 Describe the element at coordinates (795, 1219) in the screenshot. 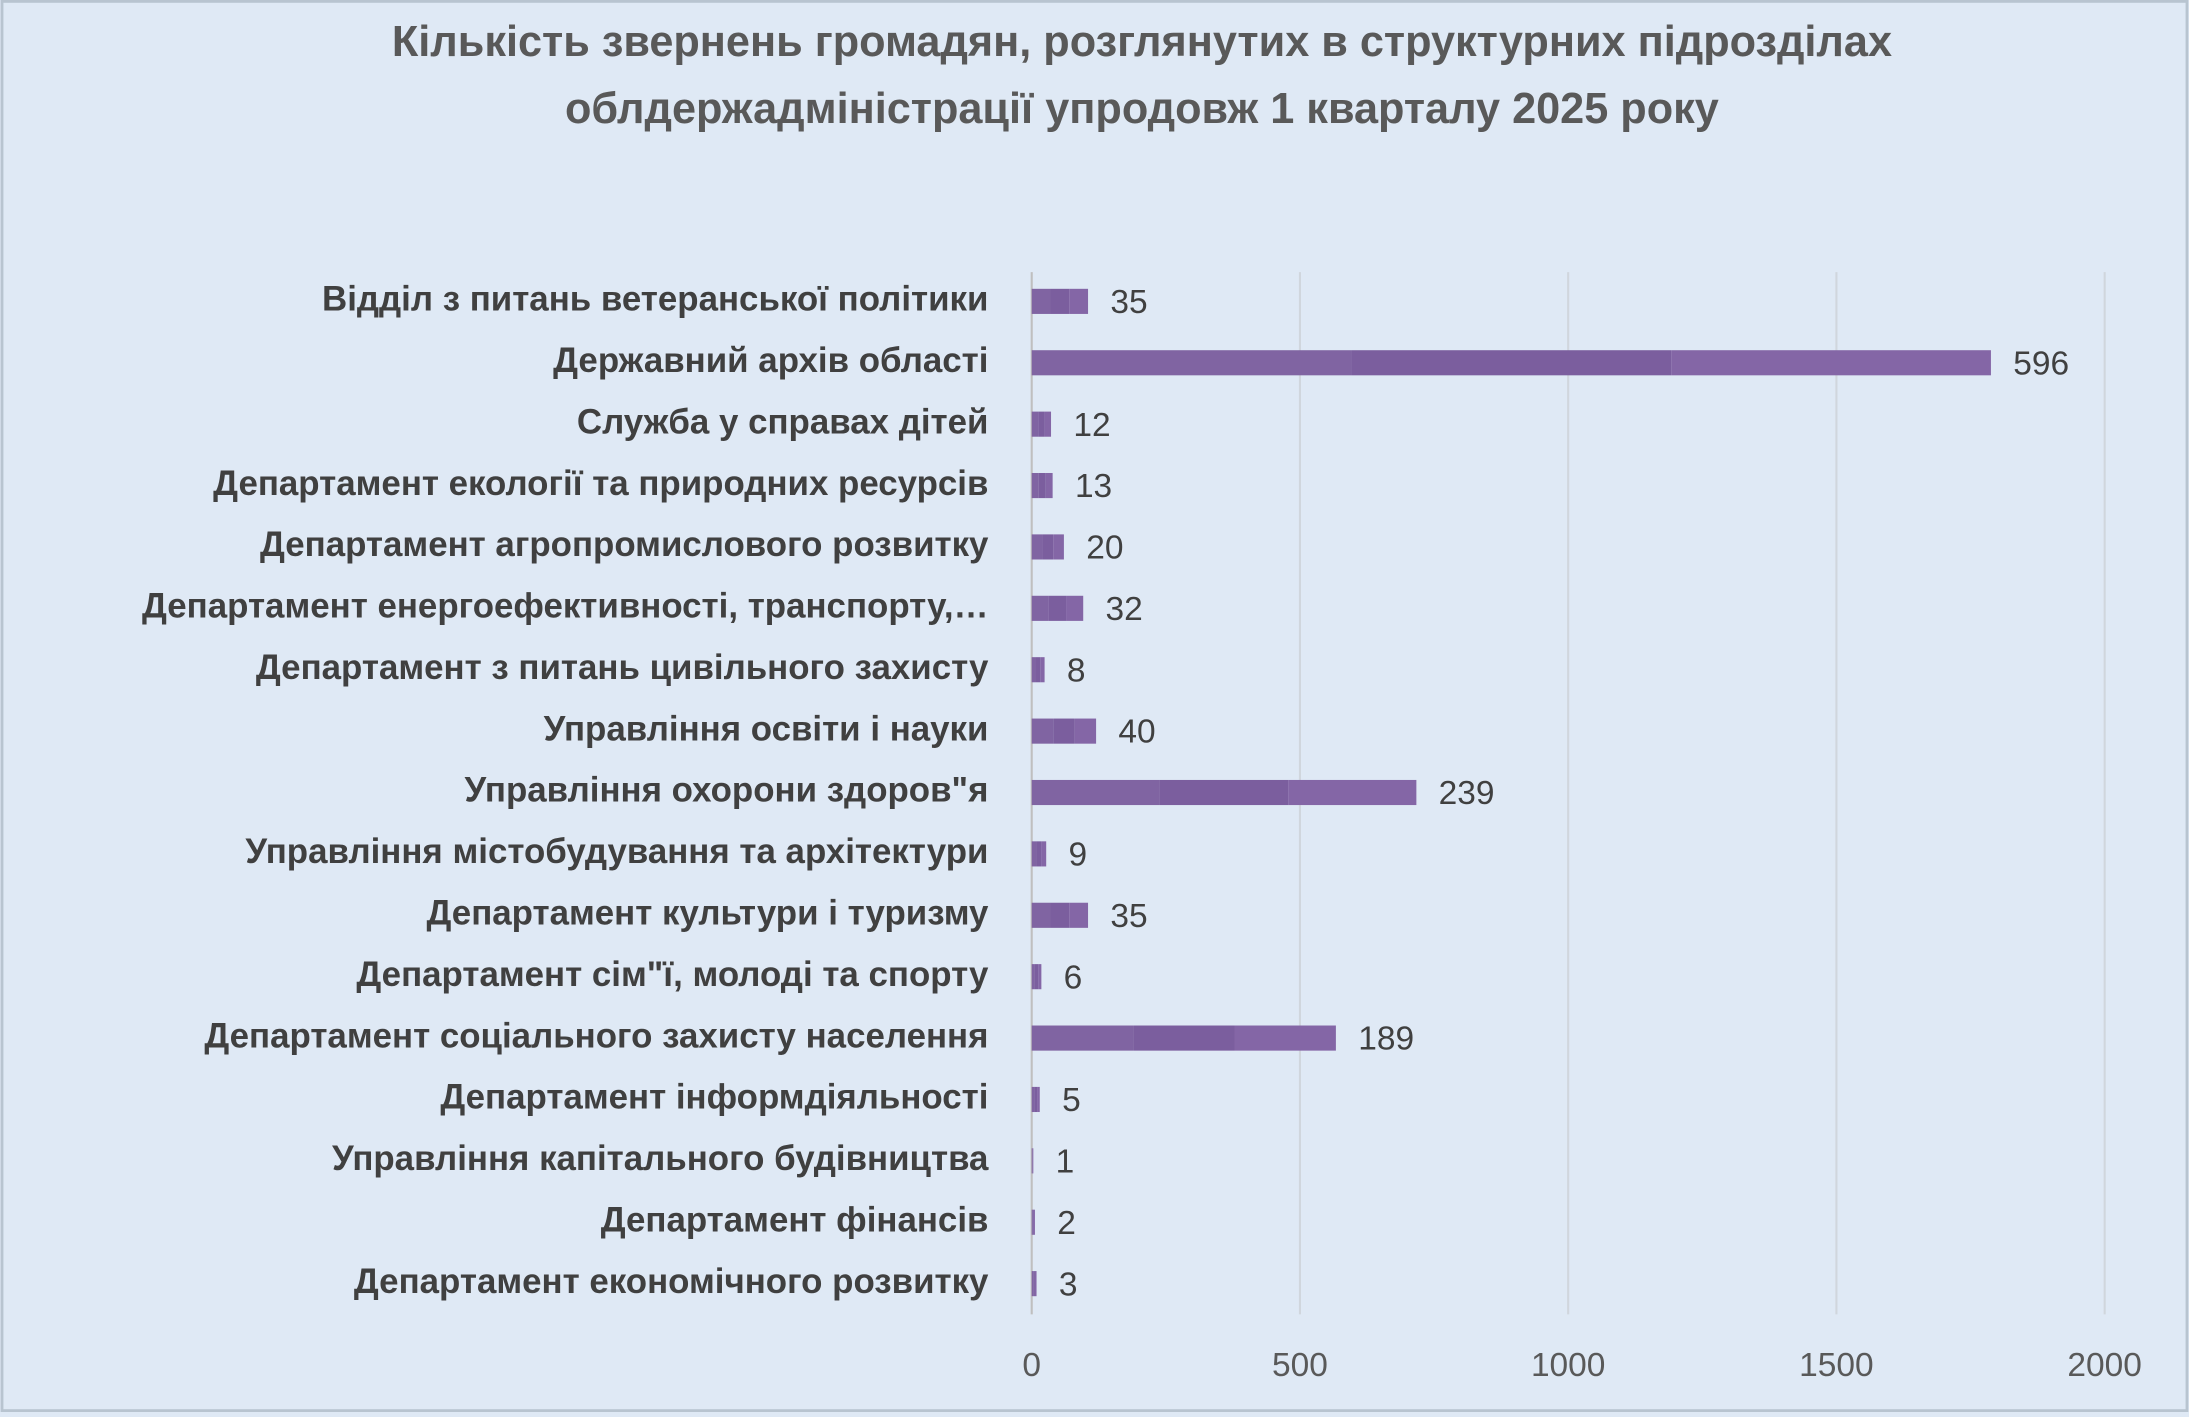

I see `y-tick-label: Департамент фінансів` at that location.